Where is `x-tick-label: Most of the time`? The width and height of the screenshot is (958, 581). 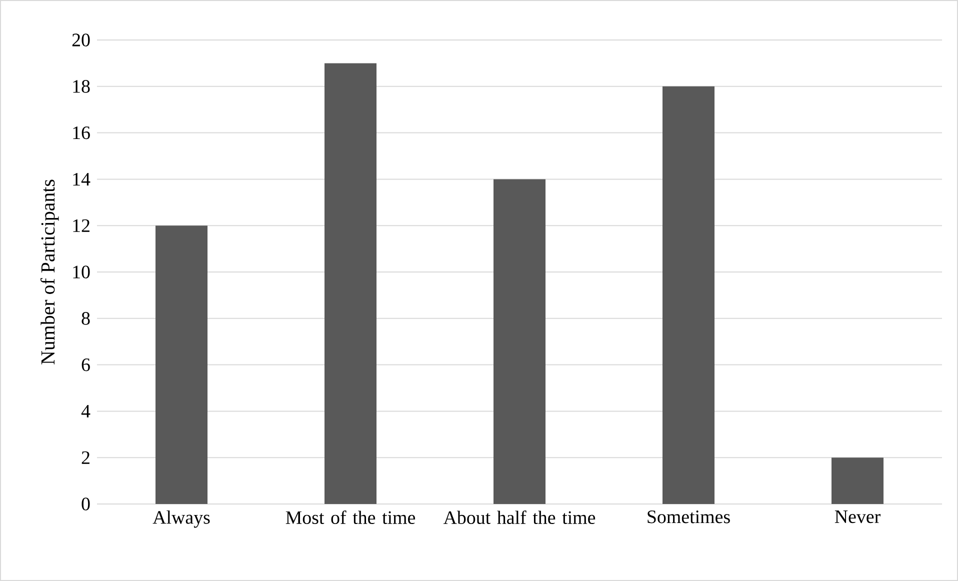
x-tick-label: Most of the time is located at coordinates (351, 517).